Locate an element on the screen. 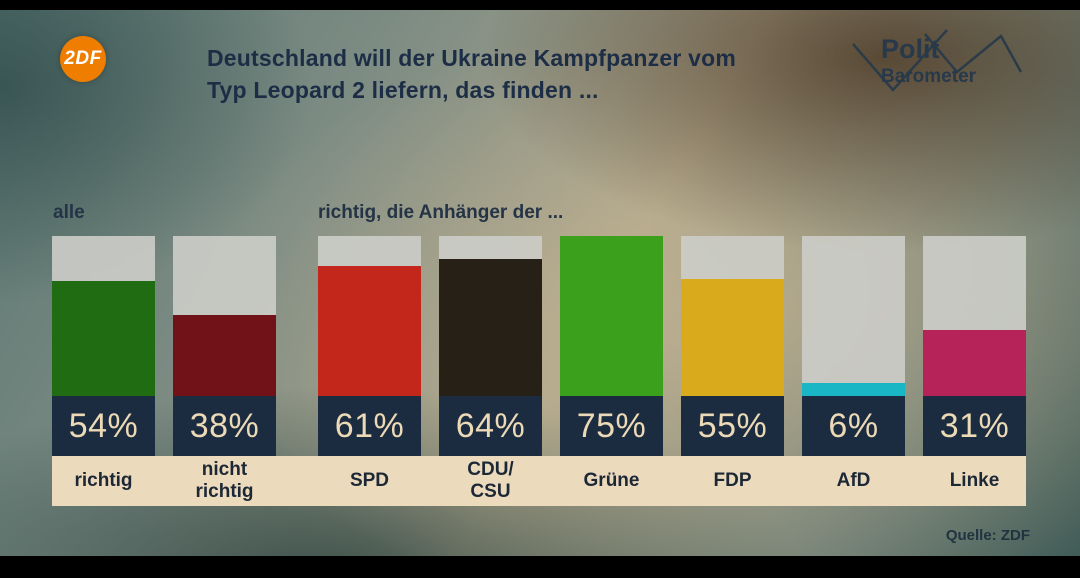  value-badge: 61% is located at coordinates (369, 426).